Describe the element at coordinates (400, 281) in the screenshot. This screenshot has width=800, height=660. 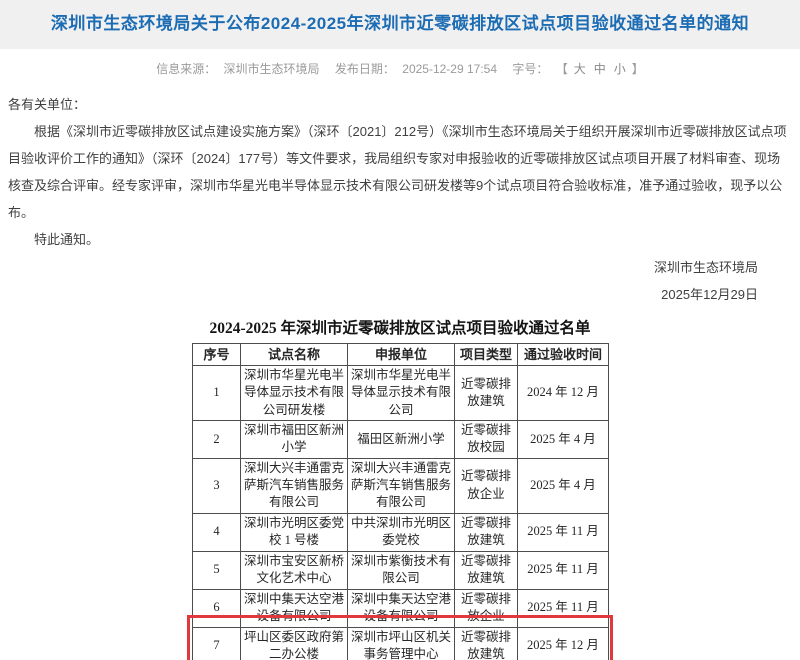
I see `signature-block: 深圳市生态环境局 2025年12月29日` at that location.